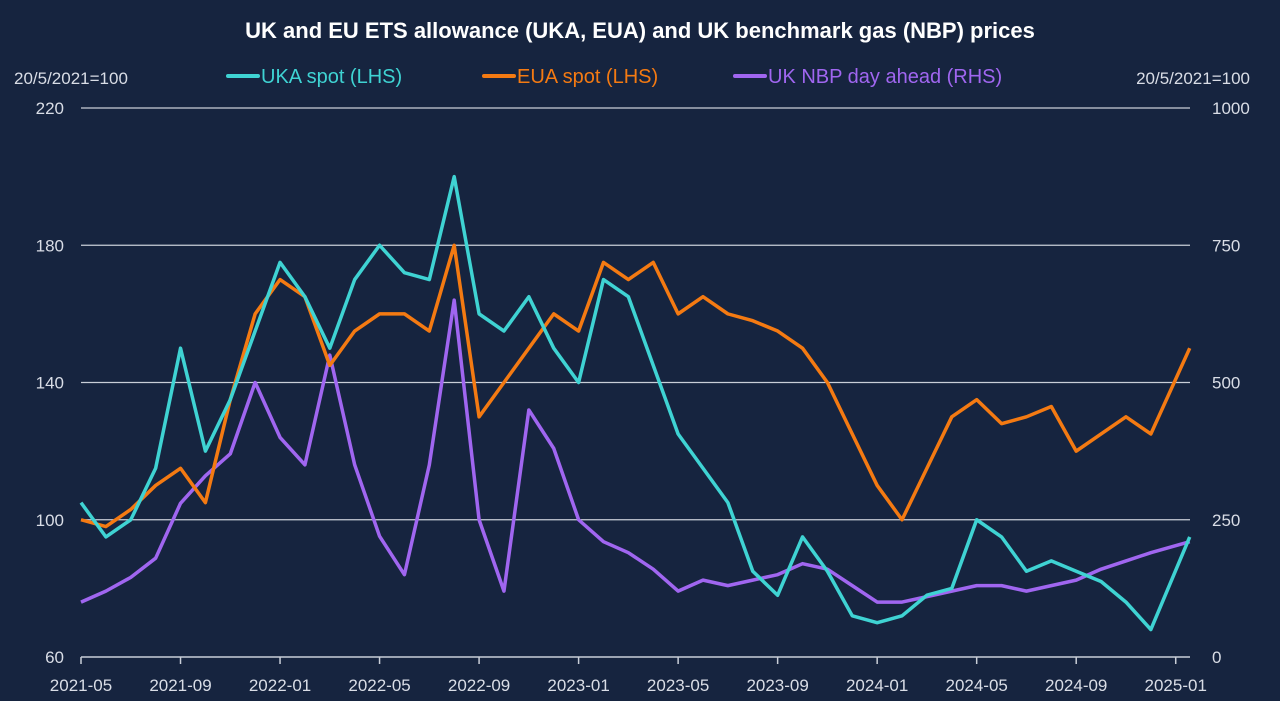  What do you see at coordinates (1226, 520) in the screenshot?
I see `y-right-tick-label: 250` at bounding box center [1226, 520].